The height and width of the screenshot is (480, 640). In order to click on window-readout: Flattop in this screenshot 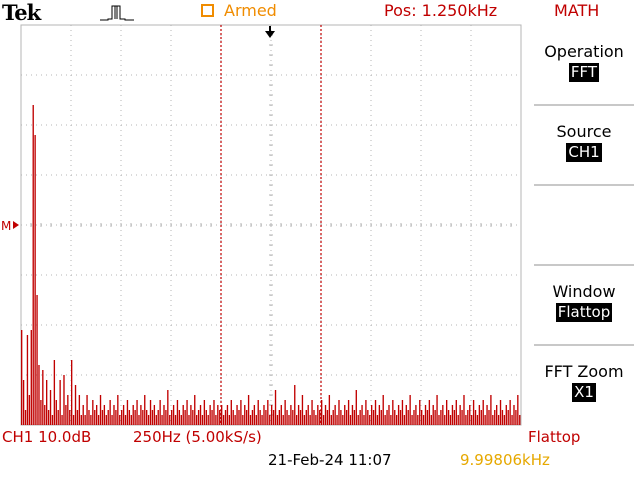, I will do `click(554, 437)`.